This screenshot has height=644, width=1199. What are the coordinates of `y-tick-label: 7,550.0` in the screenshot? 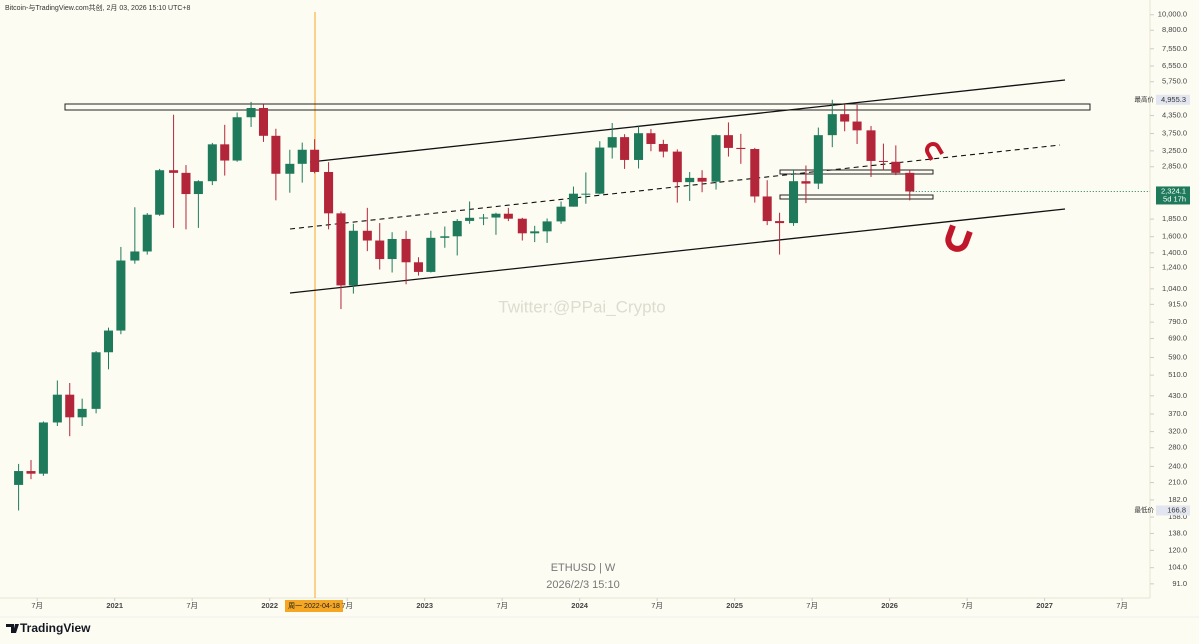 It's located at (1174, 48).